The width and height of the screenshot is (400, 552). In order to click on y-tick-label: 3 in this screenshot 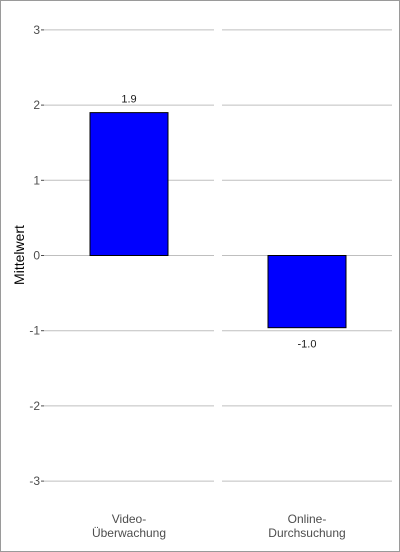, I will do `click(36, 30)`.